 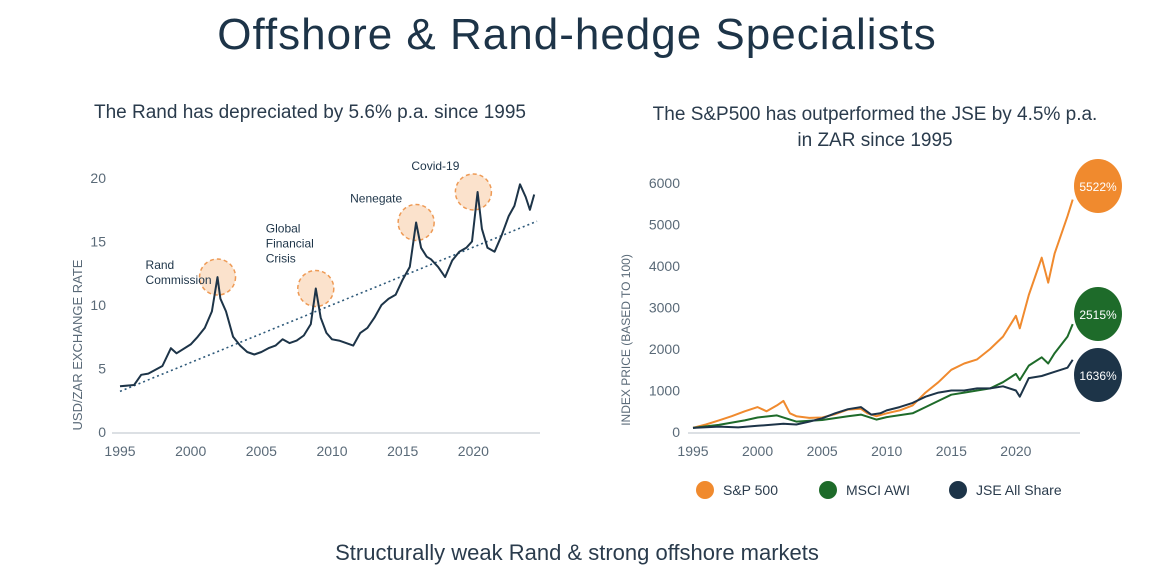 What do you see at coordinates (664, 391) in the screenshot?
I see `y-tick-label: 1000` at bounding box center [664, 391].